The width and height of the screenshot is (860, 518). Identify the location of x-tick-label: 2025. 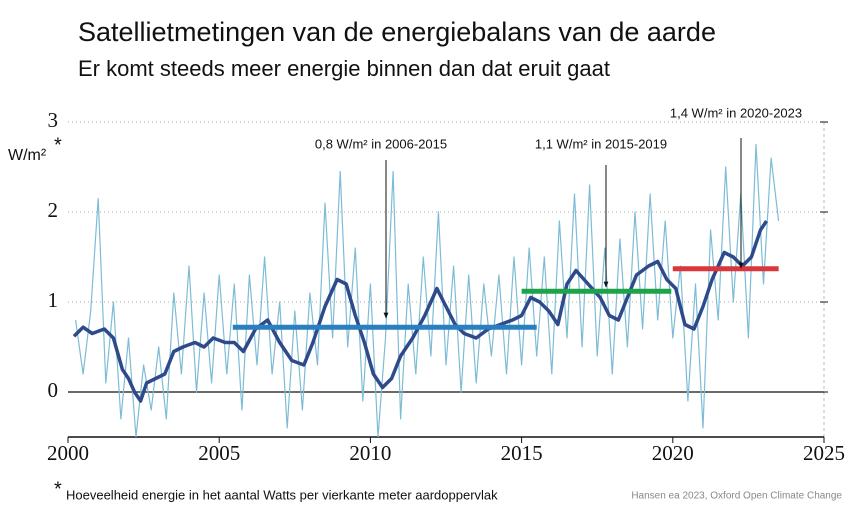
(824, 453).